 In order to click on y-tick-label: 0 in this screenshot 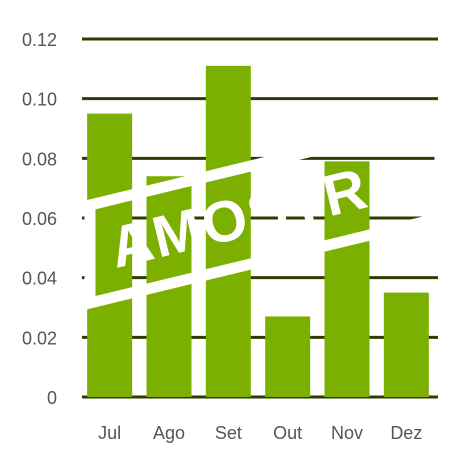, I will do `click(52, 398)`.